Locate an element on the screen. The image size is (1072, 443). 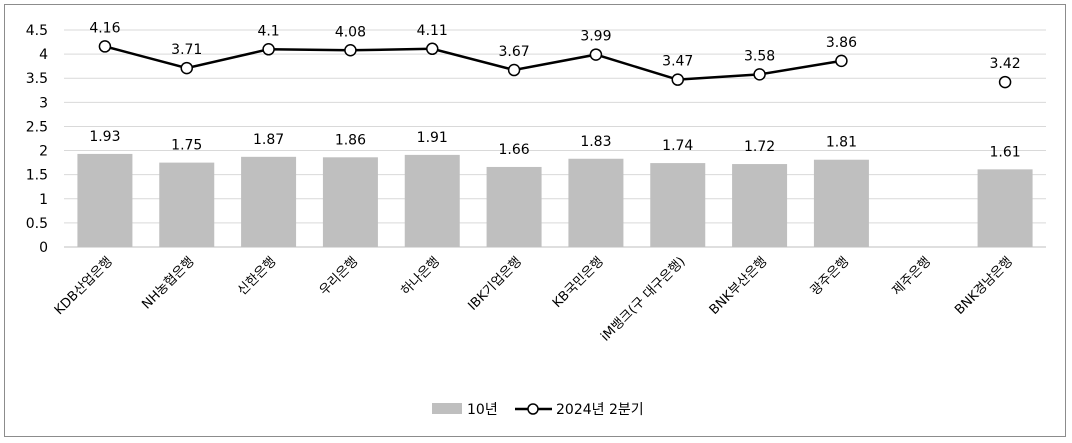
bar-data-label: 1.72 is located at coordinates (759, 147).